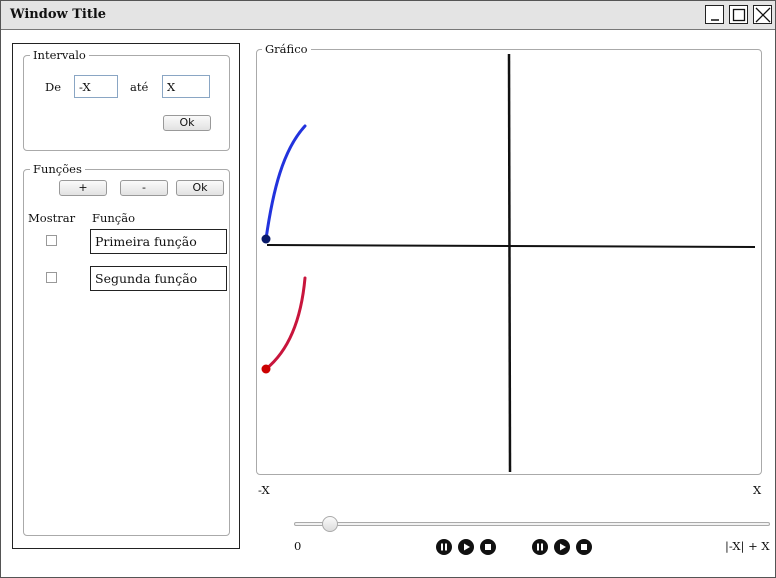  What do you see at coordinates (285, 182) in the screenshot?
I see `function-1-curve` at bounding box center [285, 182].